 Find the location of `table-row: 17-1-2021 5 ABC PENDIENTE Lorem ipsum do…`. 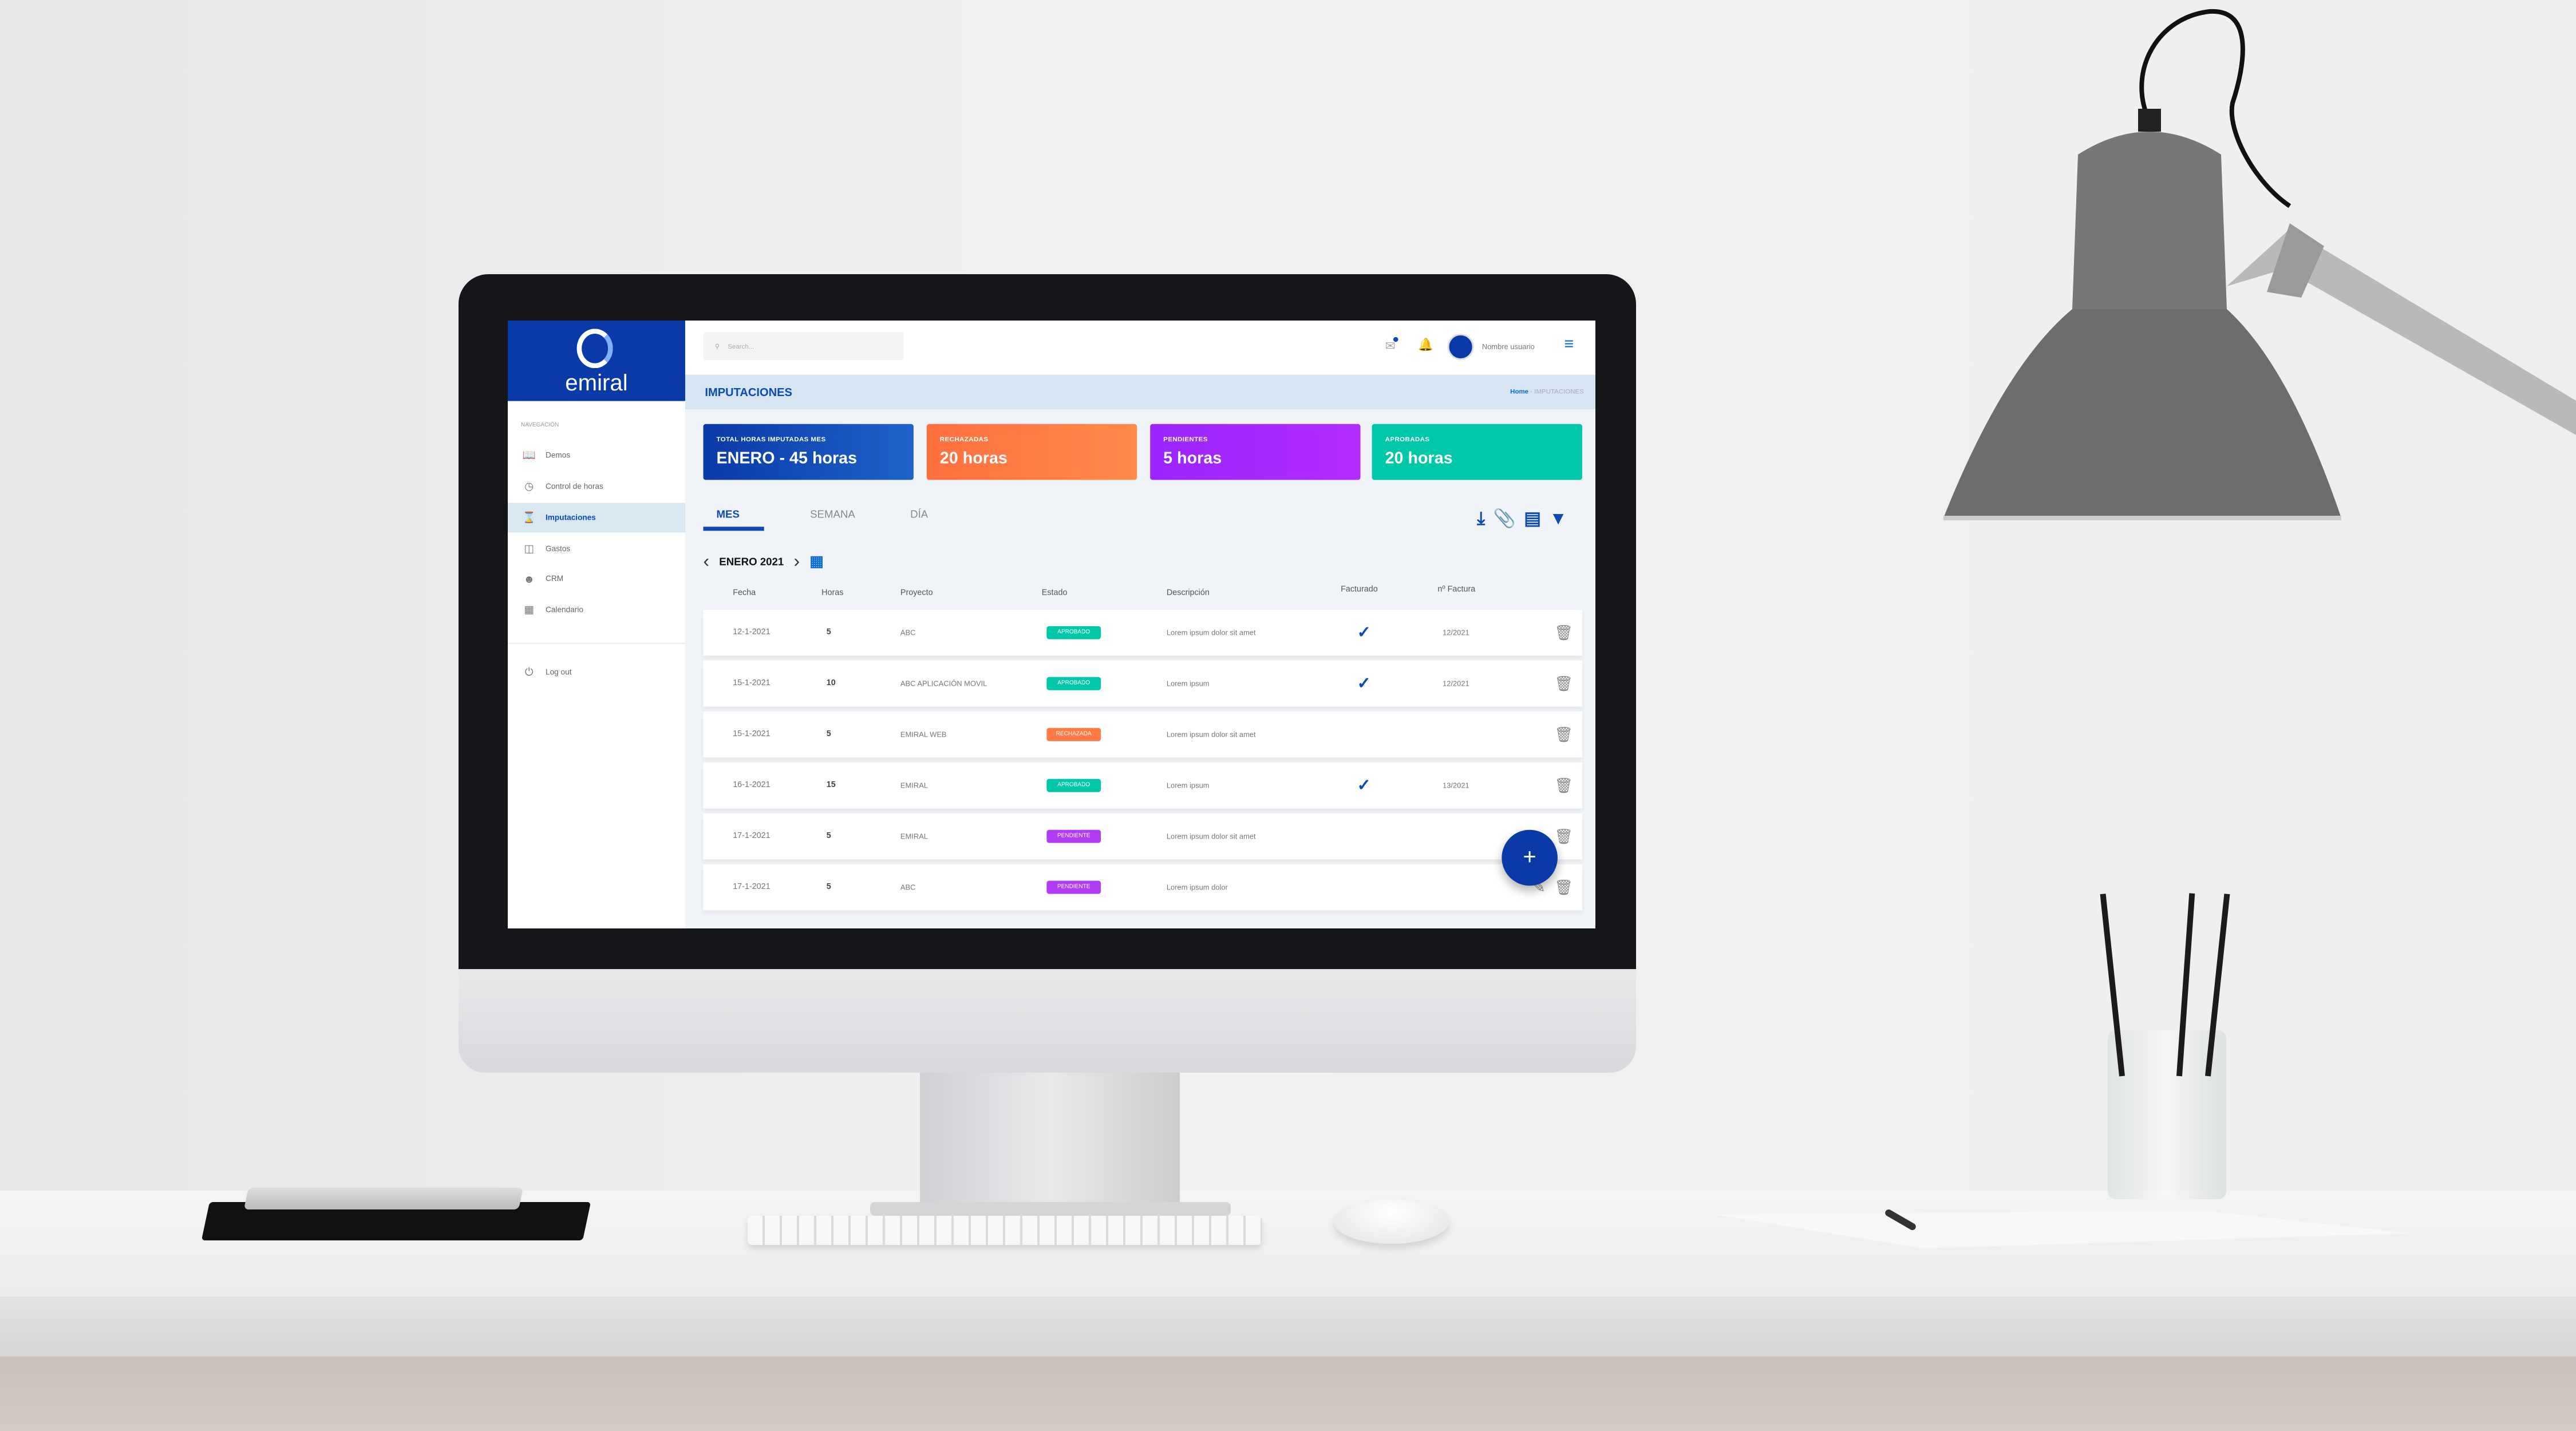

table-row: 17-1-2021 5 ABC PENDIENTE Lorem ipsum do… is located at coordinates (1142, 887).